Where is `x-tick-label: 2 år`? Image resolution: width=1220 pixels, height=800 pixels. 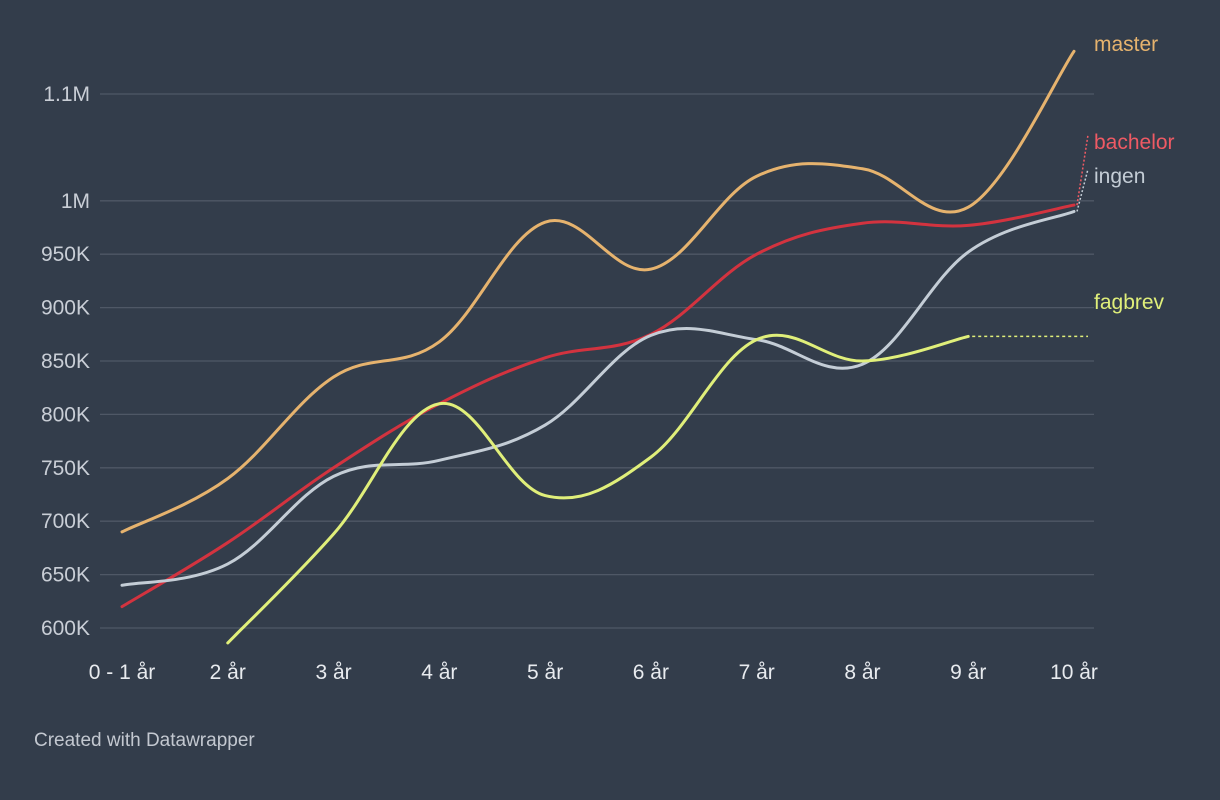 x-tick-label: 2 år is located at coordinates (228, 672).